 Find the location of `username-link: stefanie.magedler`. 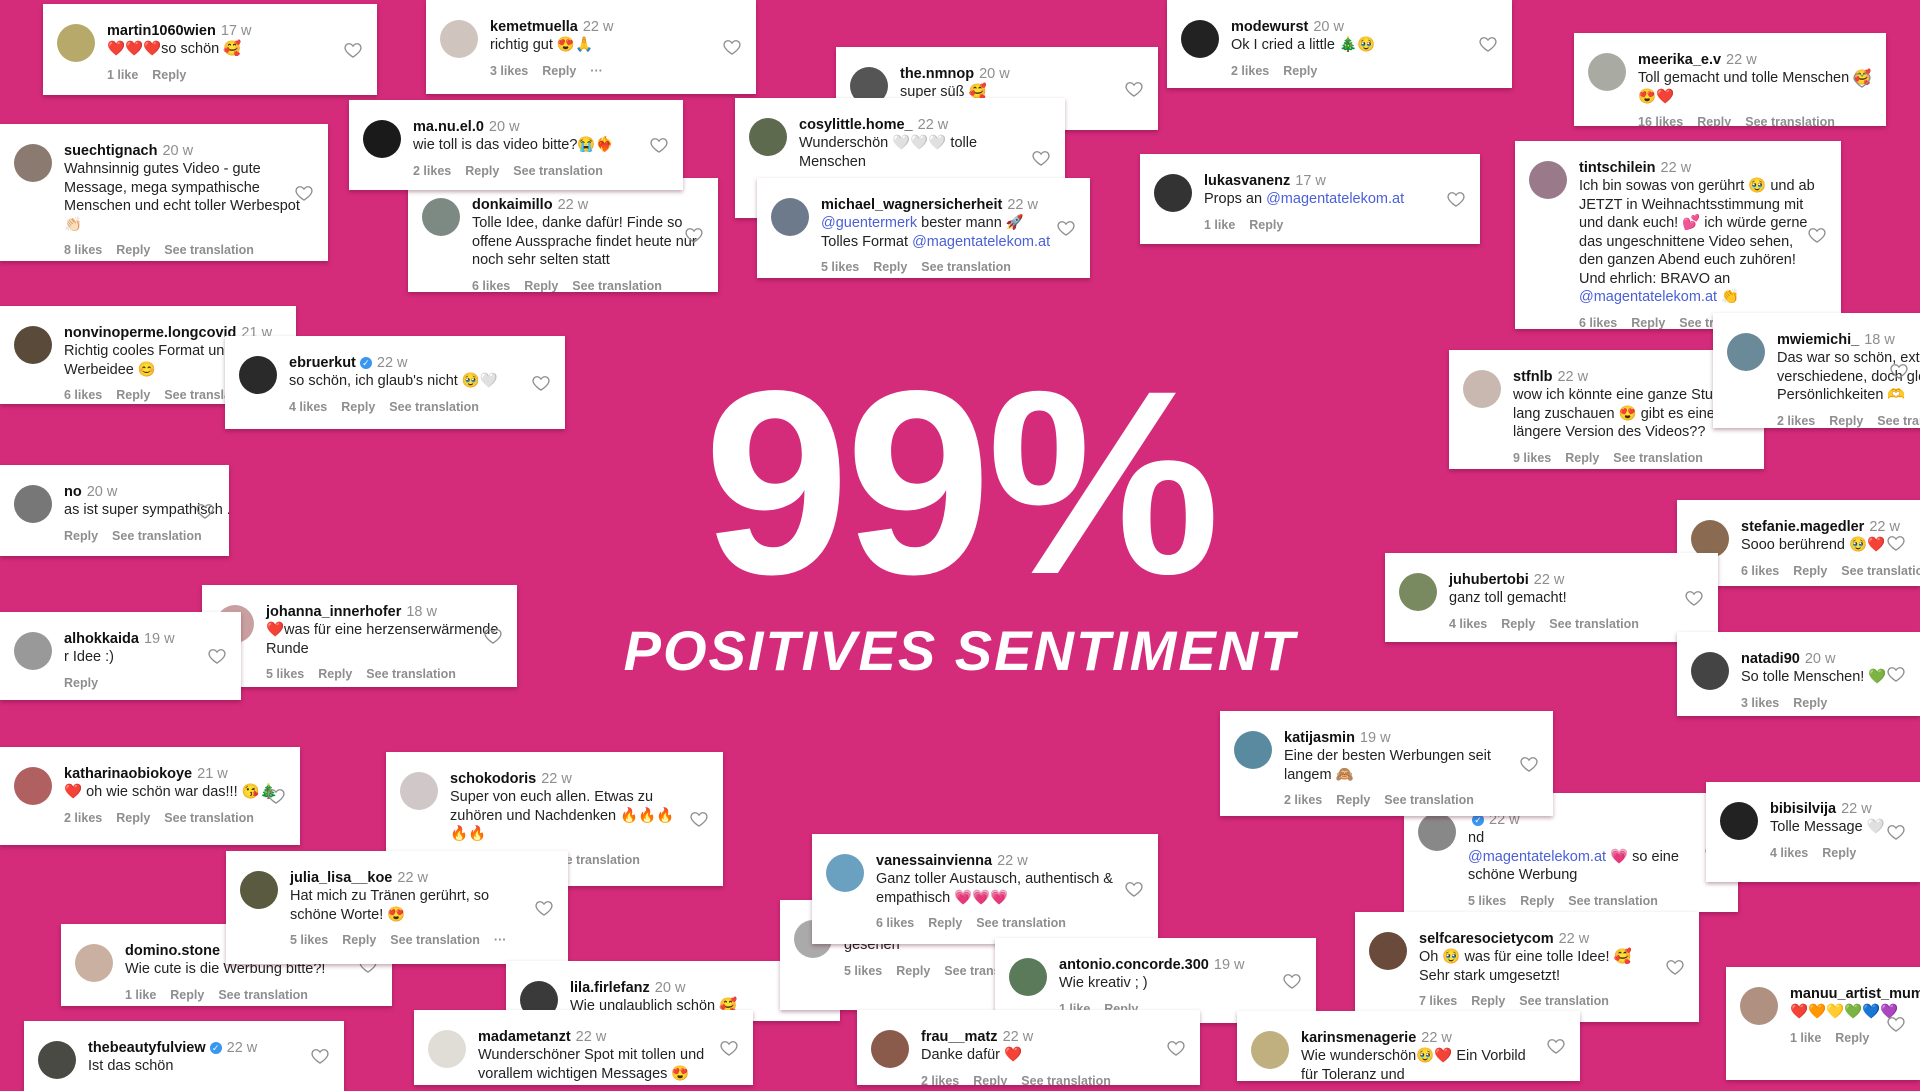

username-link: stefanie.magedler is located at coordinates (1803, 527).